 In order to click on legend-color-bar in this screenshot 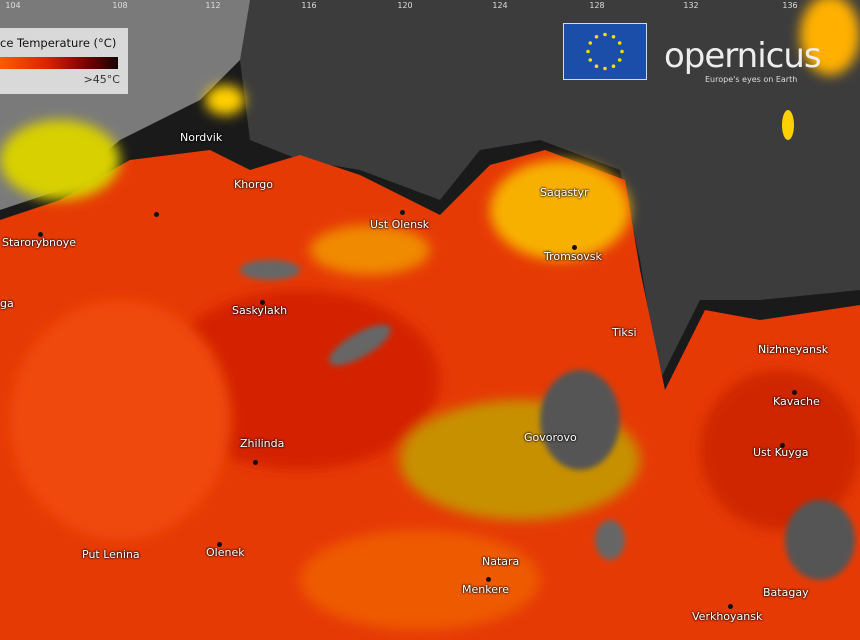, I will do `click(59, 63)`.